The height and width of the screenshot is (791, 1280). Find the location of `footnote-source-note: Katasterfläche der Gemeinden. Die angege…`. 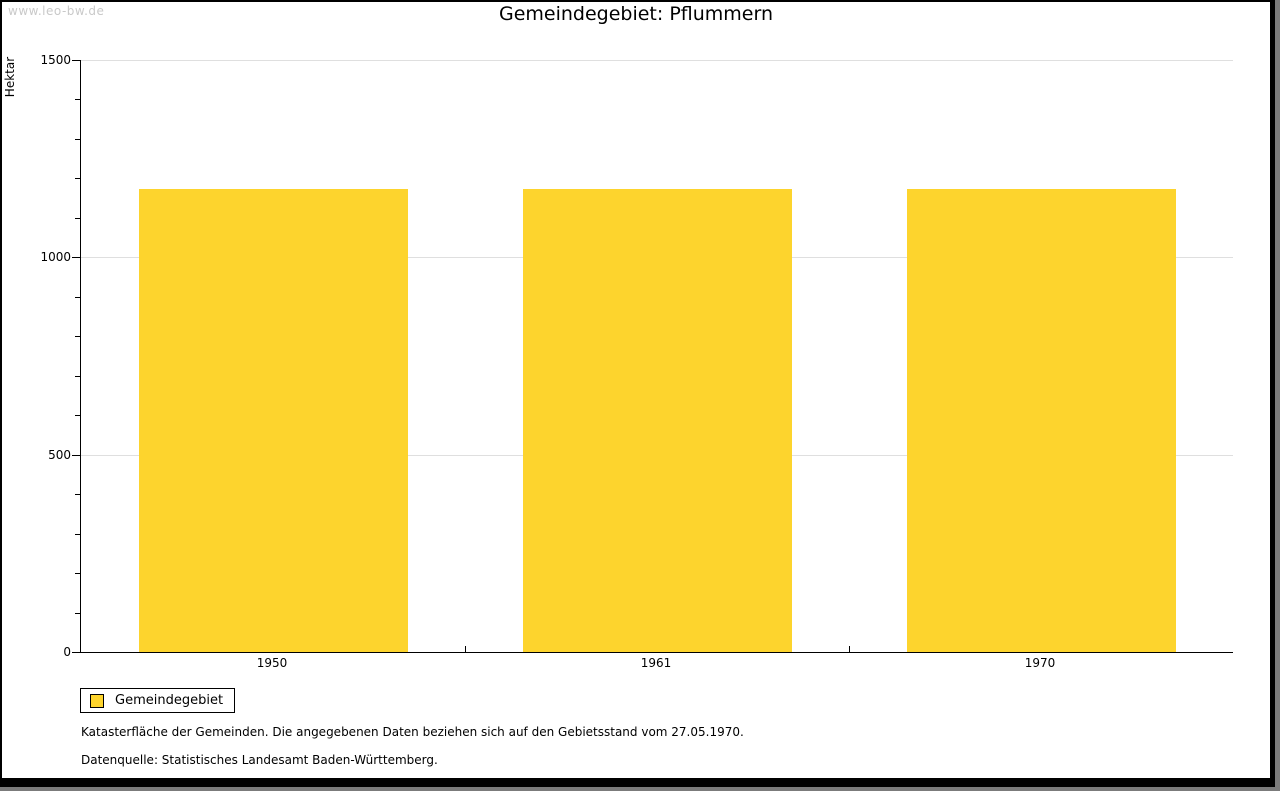

footnote-source-note: Katasterfläche der Gemeinden. Die angege… is located at coordinates (412, 732).